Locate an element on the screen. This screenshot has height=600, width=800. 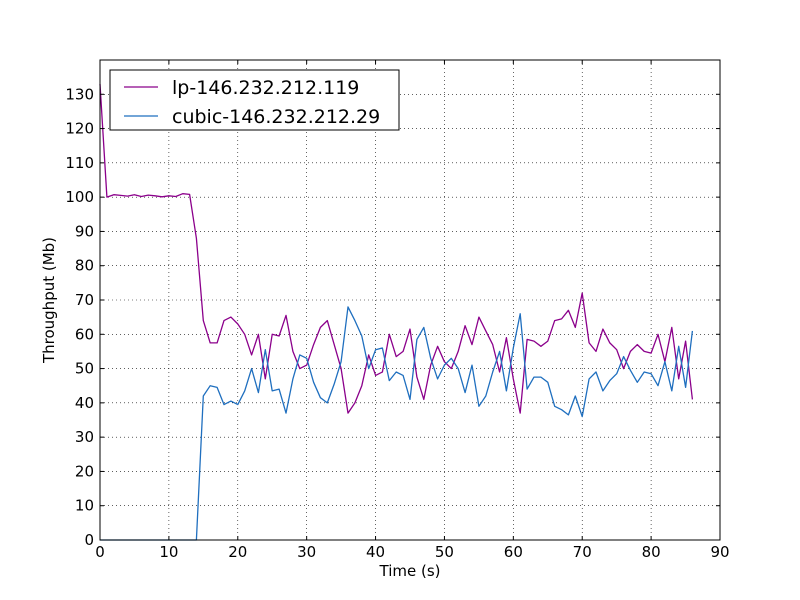
y-tick-label: 30 is located at coordinates (84, 437).